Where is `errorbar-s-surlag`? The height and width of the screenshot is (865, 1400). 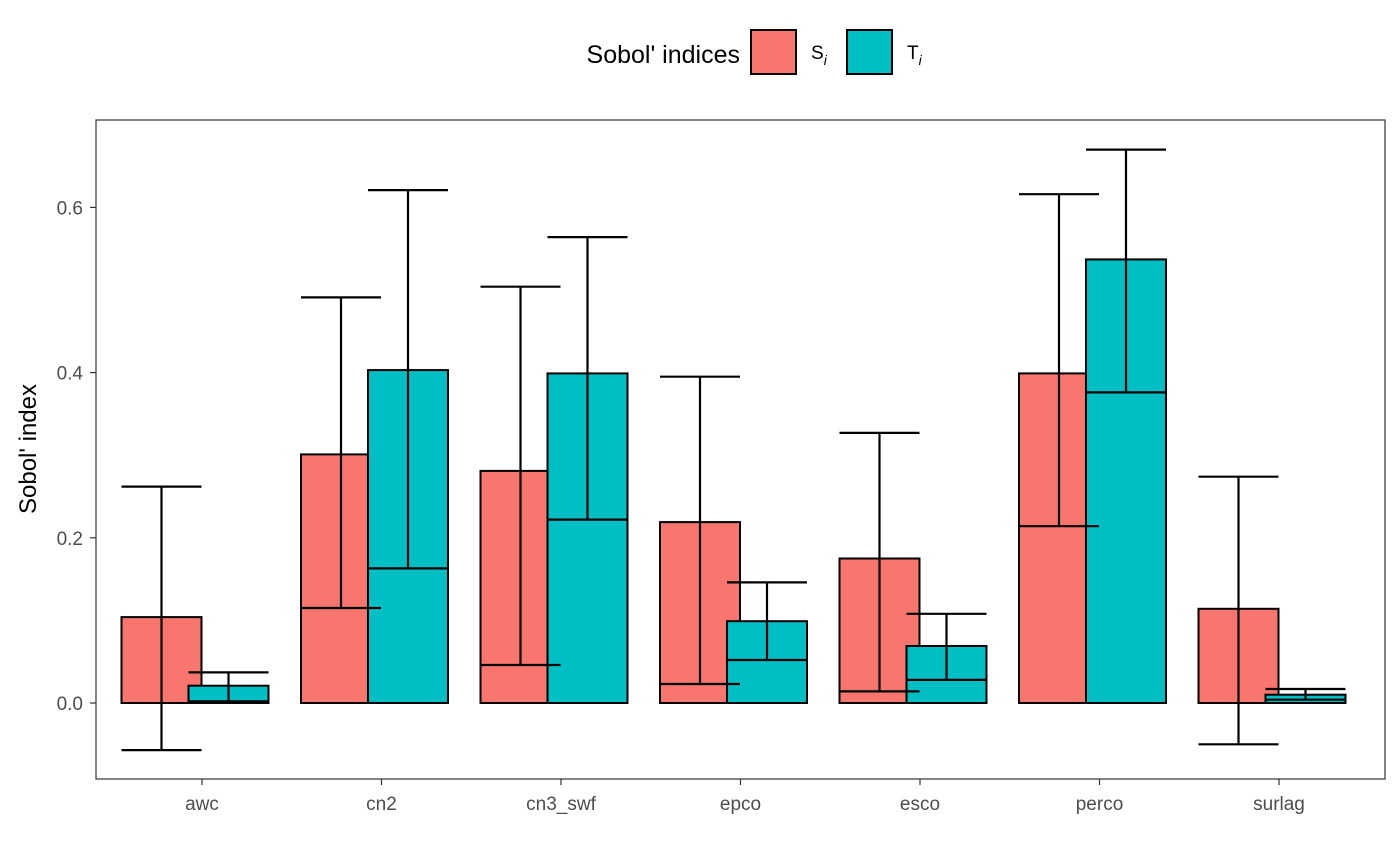
errorbar-s-surlag is located at coordinates (1238, 610).